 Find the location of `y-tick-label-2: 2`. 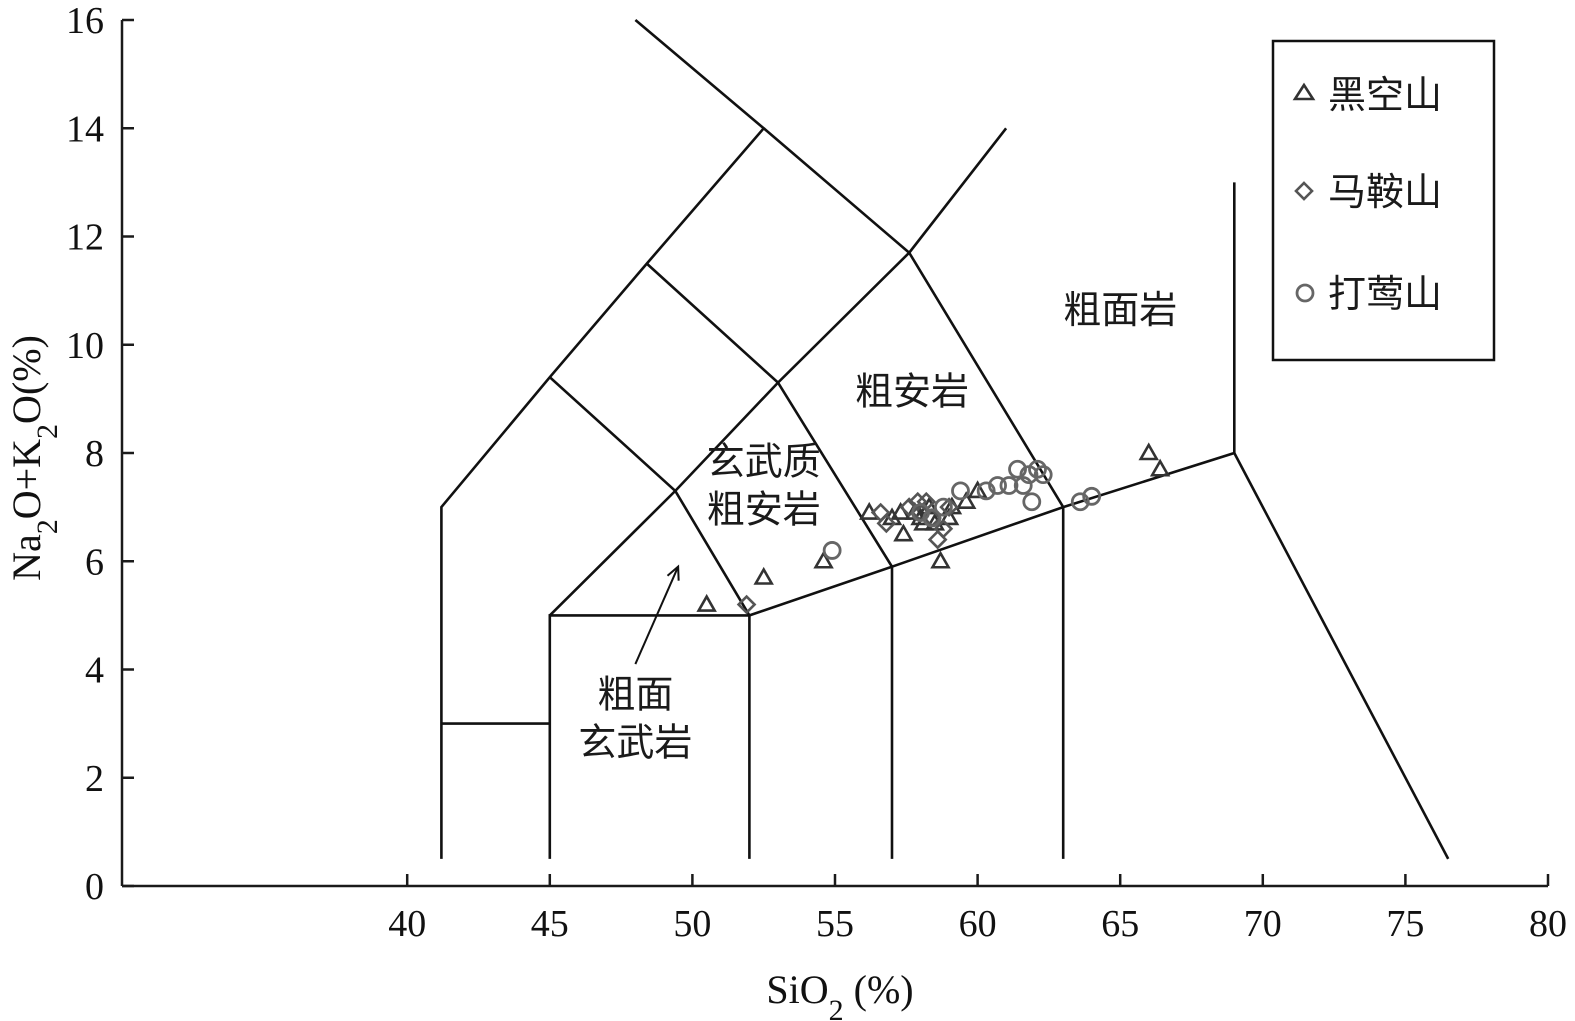

y-tick-label-2: 2 is located at coordinates (94, 779).